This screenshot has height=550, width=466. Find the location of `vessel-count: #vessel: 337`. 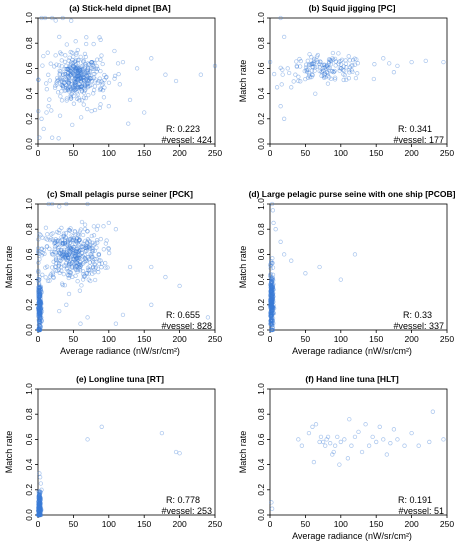

vessel-count: #vessel: 337 is located at coordinates (418, 326).